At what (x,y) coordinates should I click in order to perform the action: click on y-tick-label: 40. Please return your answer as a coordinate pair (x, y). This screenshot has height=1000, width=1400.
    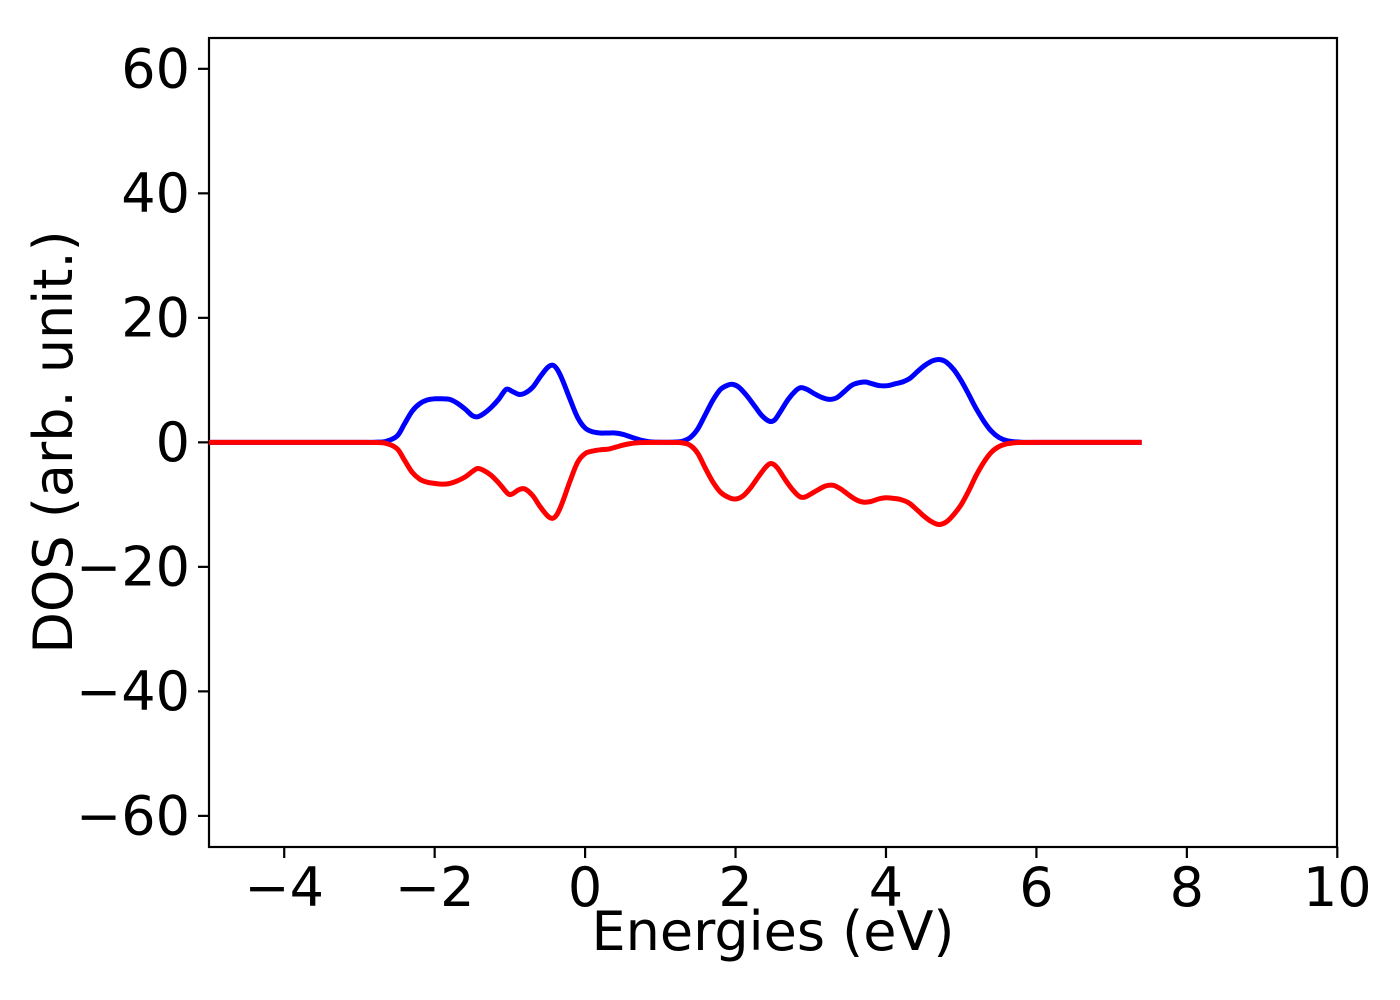
    Looking at the image, I should click on (155, 193).